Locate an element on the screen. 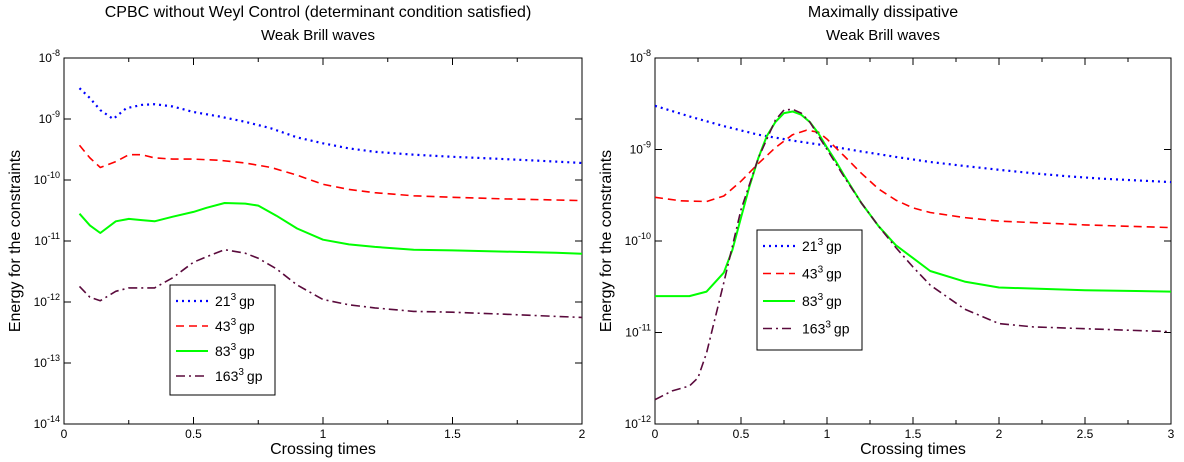  x-tick-label: 2.5 is located at coordinates (1085, 434).